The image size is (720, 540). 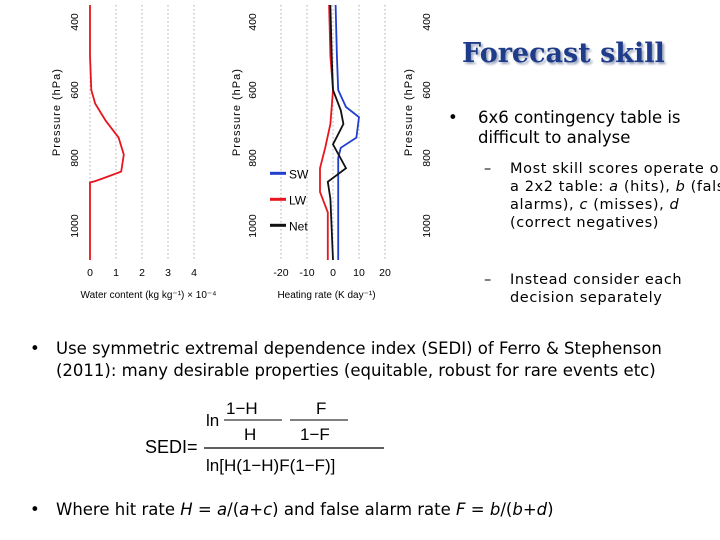 What do you see at coordinates (385, 273) in the screenshot?
I see `x-tick-label: 20` at bounding box center [385, 273].